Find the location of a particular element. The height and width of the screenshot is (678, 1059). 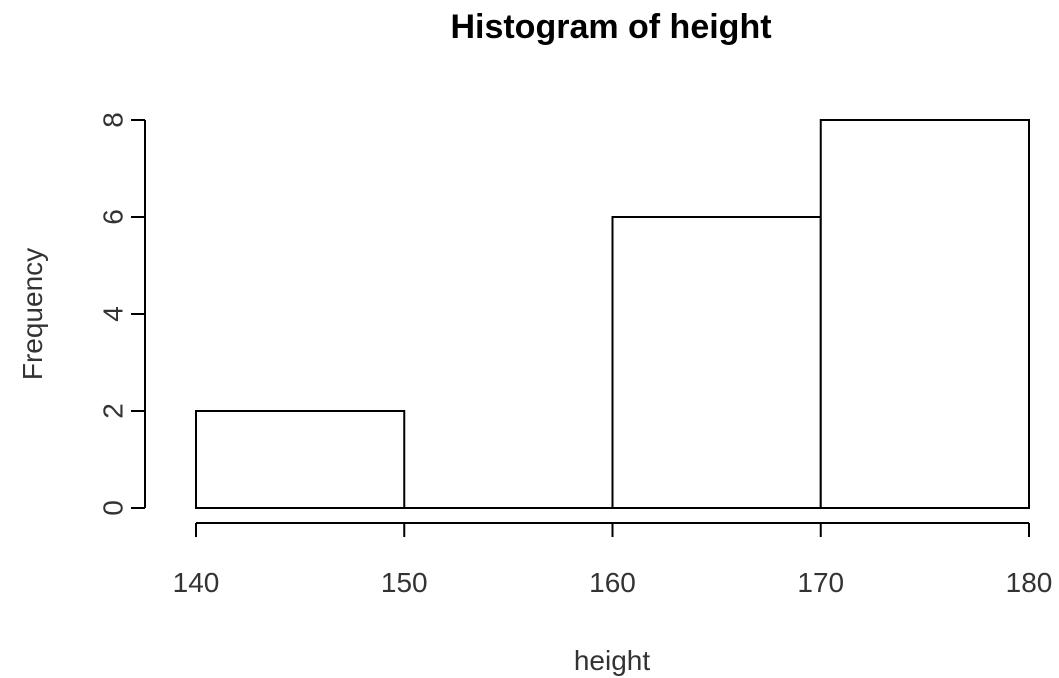

chart-title: Histogram of height is located at coordinates (610, 27).